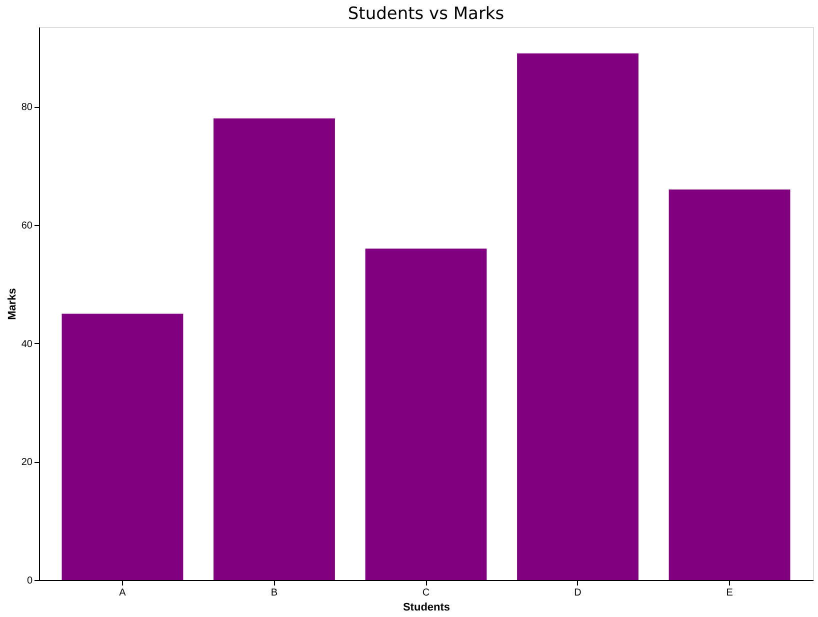  What do you see at coordinates (12, 304) in the screenshot?
I see `y-axis-title: Marks` at bounding box center [12, 304].